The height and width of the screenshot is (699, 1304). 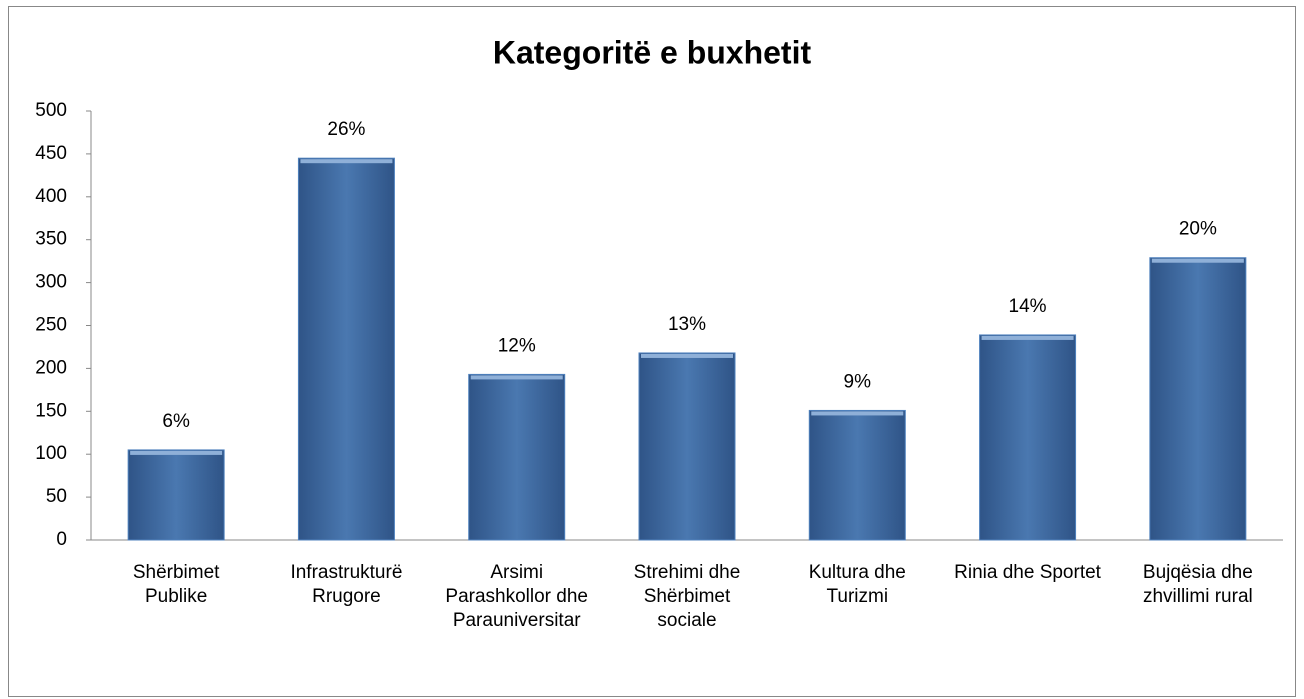 What do you see at coordinates (346, 129) in the screenshot?
I see `data-label: 26%` at bounding box center [346, 129].